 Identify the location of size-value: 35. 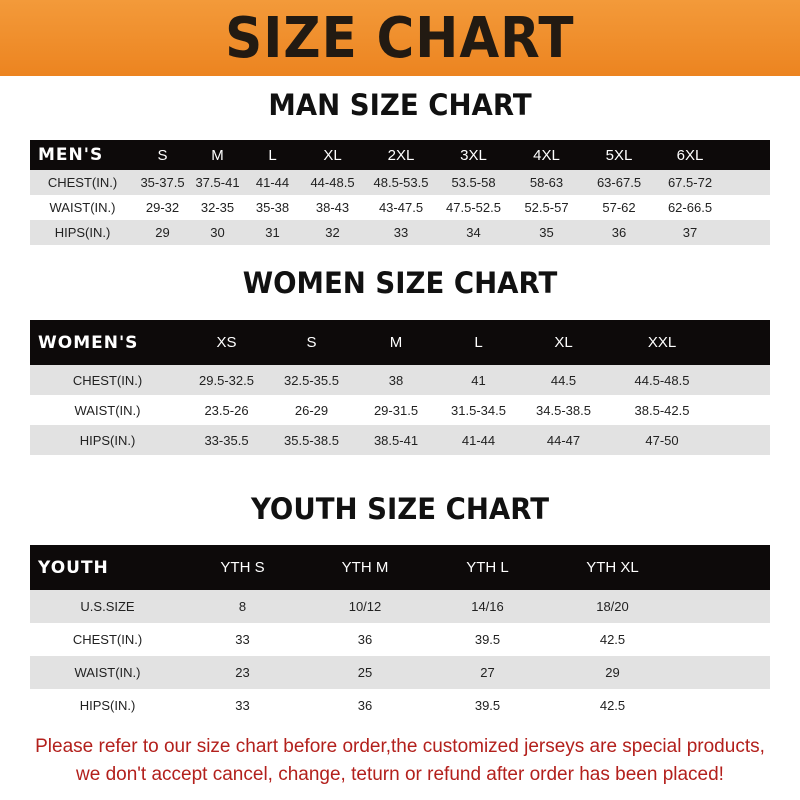
(546, 232).